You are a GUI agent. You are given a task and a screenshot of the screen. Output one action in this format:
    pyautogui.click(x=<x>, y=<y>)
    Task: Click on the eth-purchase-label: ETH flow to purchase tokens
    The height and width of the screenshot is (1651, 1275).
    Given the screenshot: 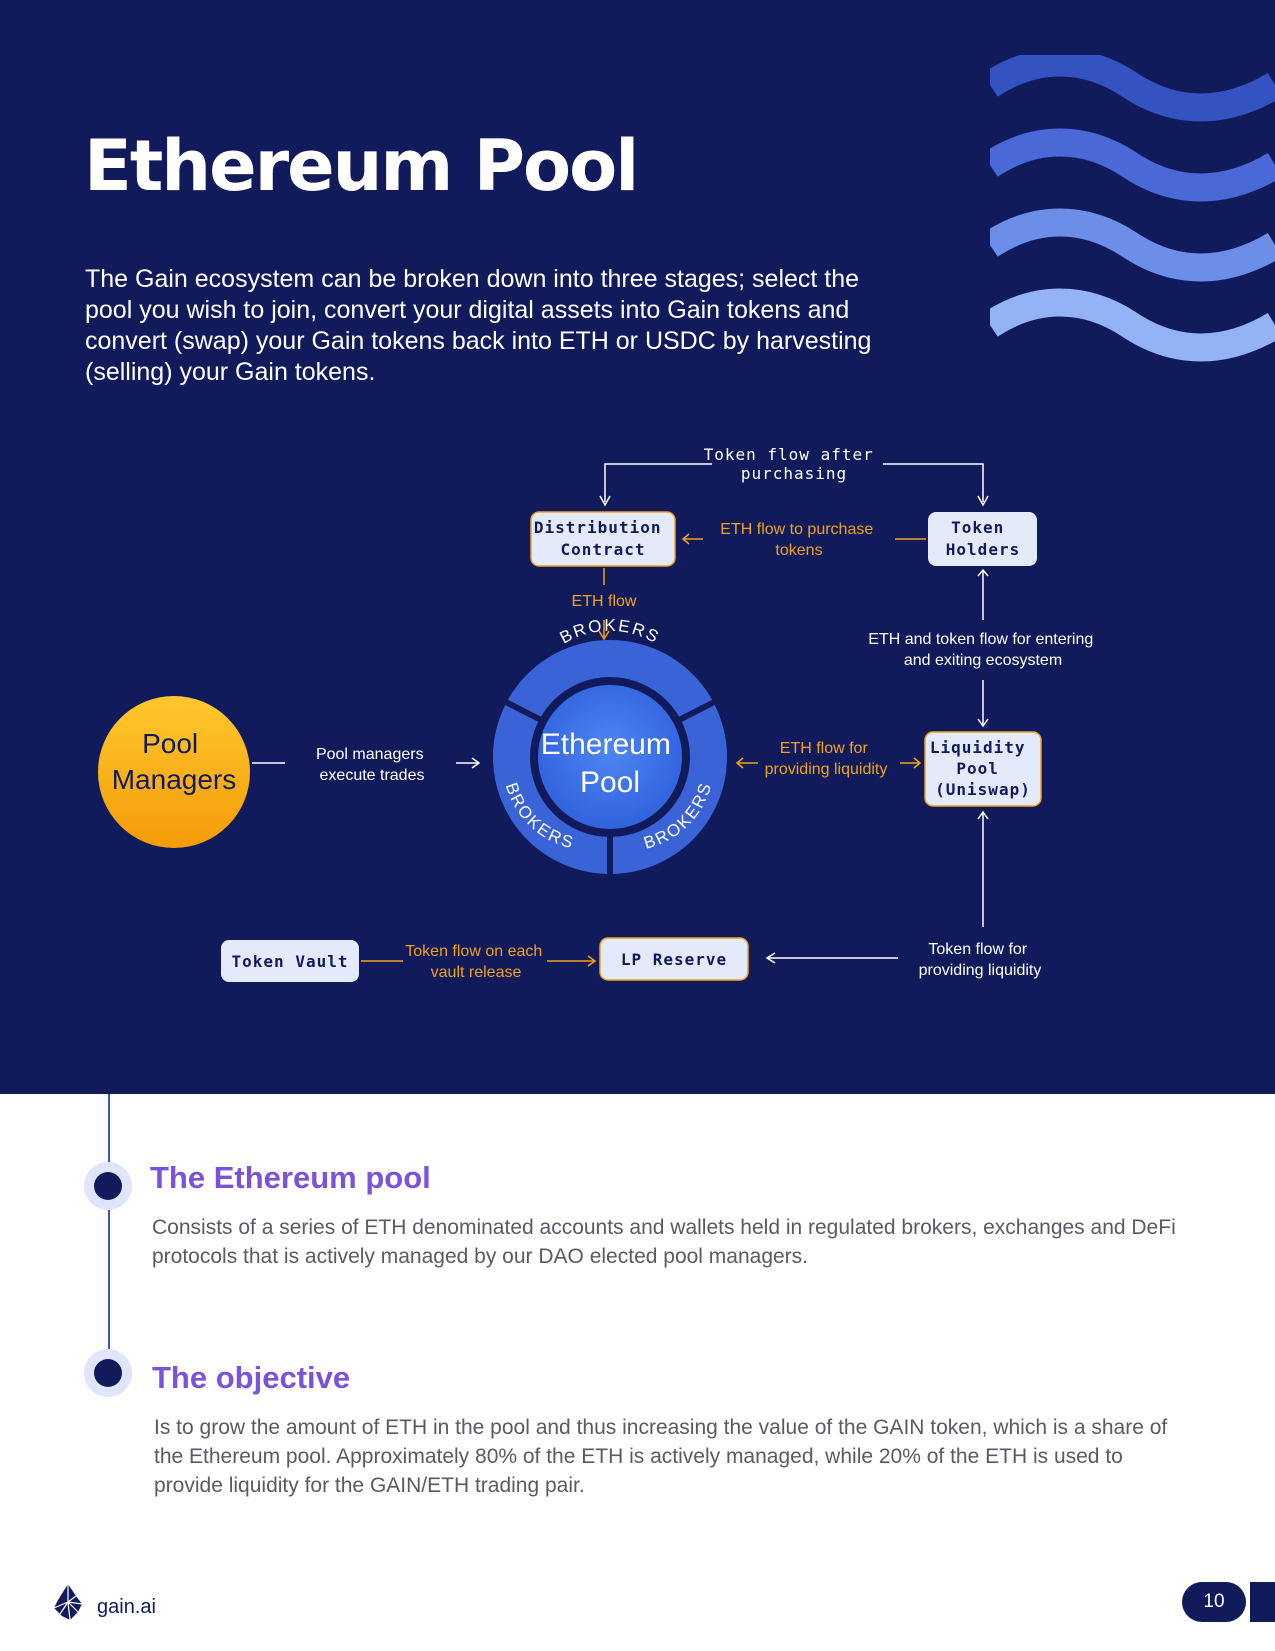 What is the action you would take?
    pyautogui.click(x=798, y=540)
    